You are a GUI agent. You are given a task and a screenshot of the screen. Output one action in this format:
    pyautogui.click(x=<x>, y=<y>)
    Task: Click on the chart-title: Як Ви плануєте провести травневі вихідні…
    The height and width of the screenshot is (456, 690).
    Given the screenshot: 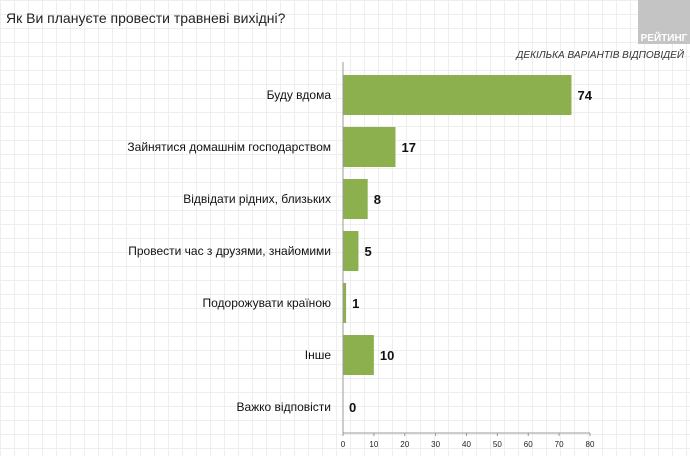 What is the action you would take?
    pyautogui.click(x=146, y=18)
    